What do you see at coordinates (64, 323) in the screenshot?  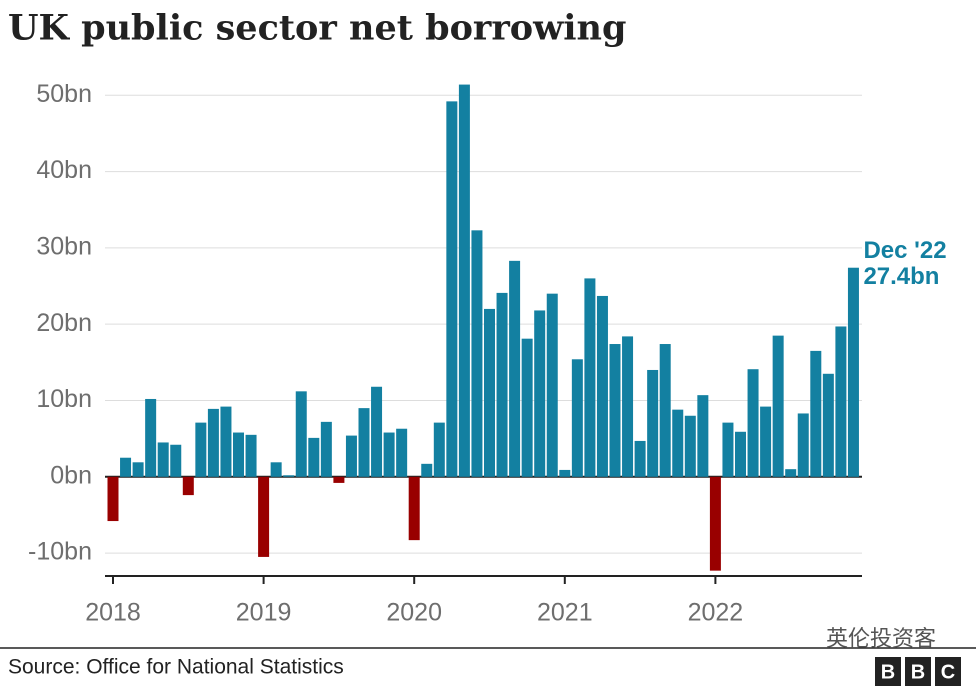 I see `y-tick-label: 20bn` at bounding box center [64, 323].